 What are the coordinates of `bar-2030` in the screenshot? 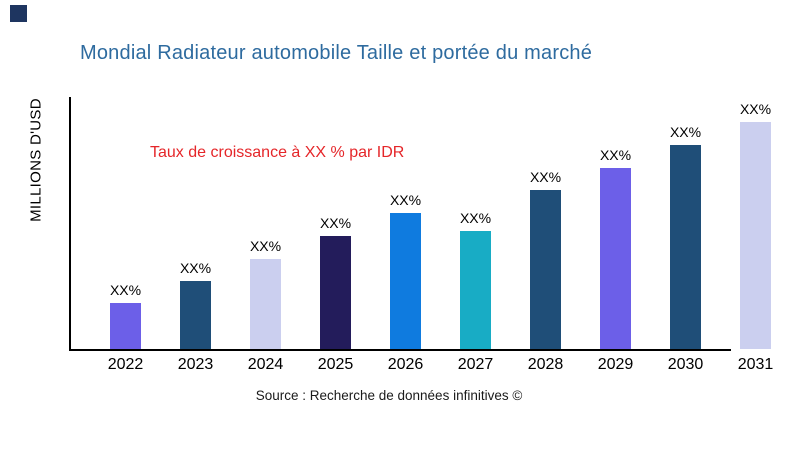 It's located at (685, 247).